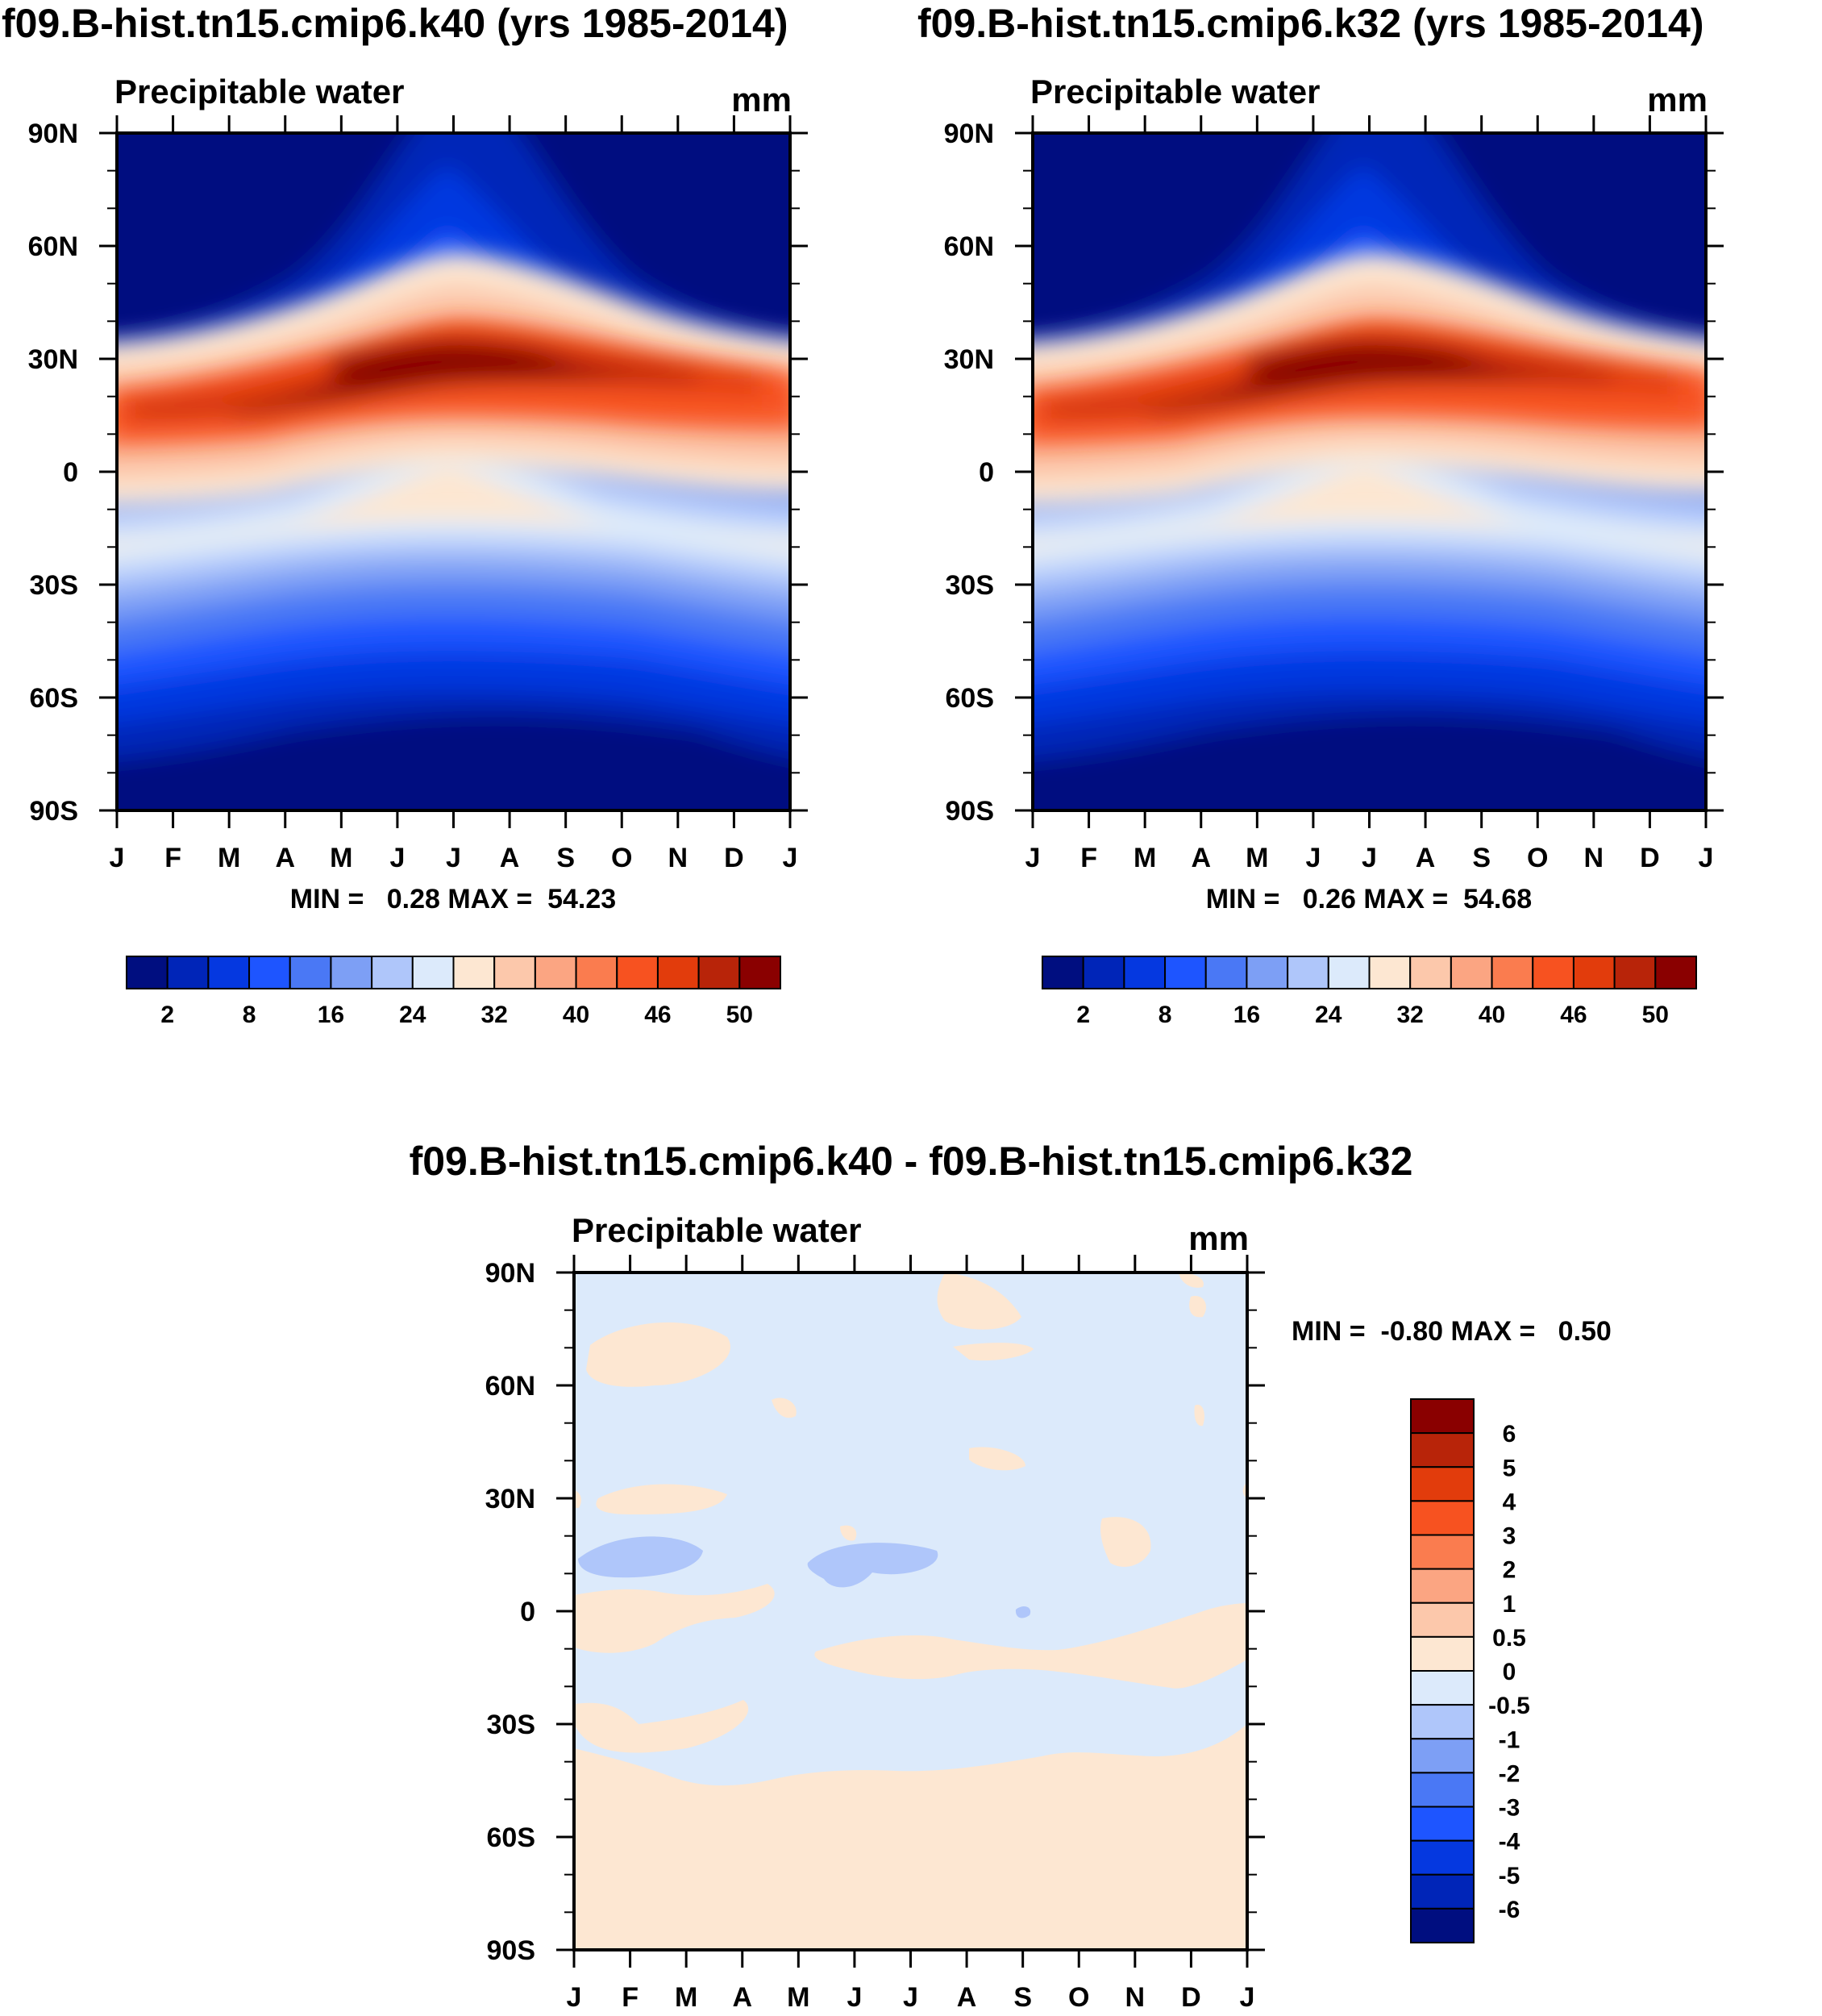  What do you see at coordinates (1328, 1015) in the screenshot?
I see `colorbar-label: 24` at bounding box center [1328, 1015].